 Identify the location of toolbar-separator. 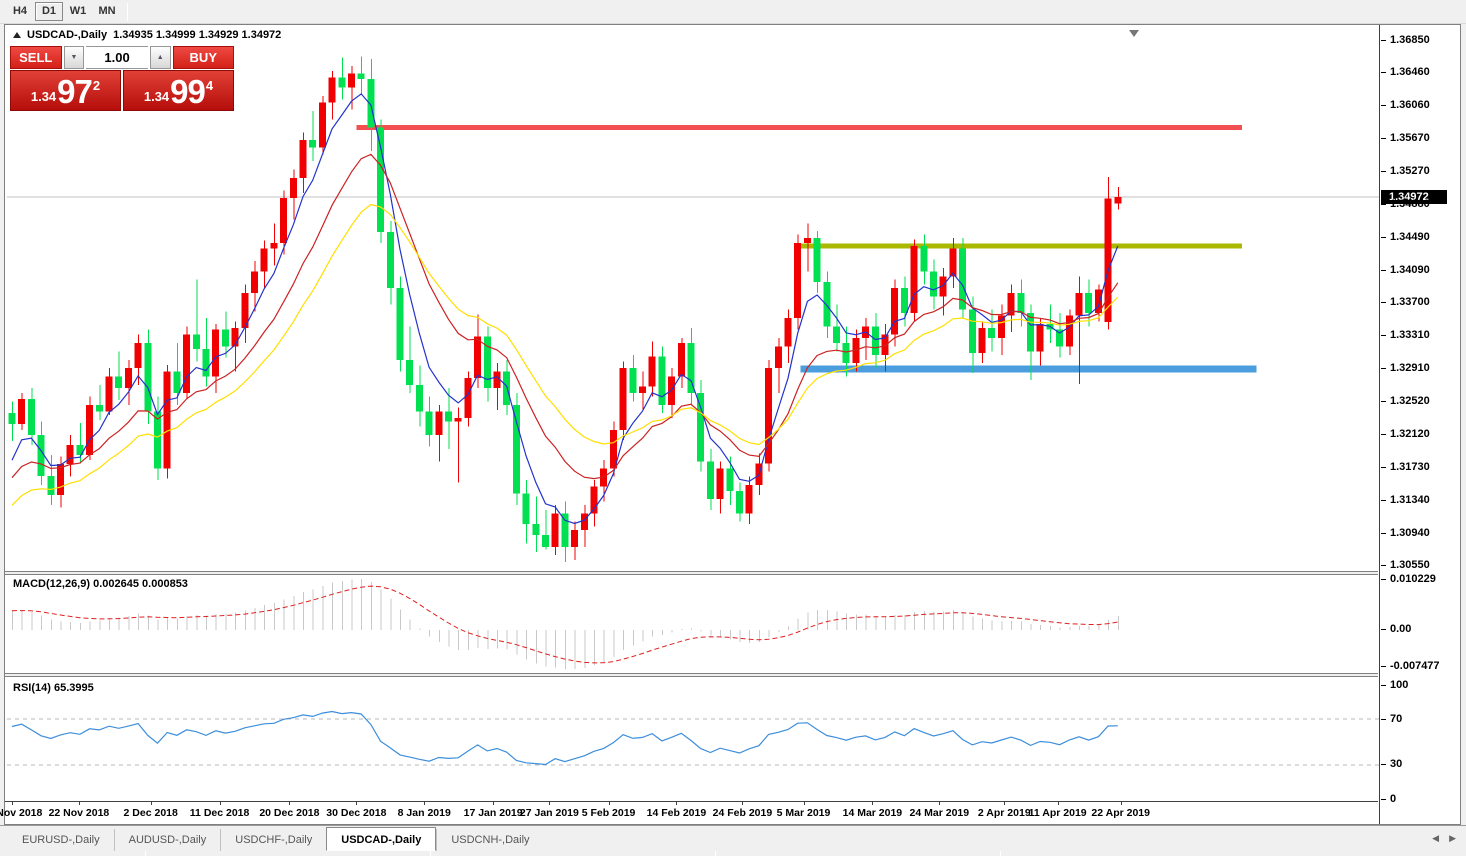
(127, 11).